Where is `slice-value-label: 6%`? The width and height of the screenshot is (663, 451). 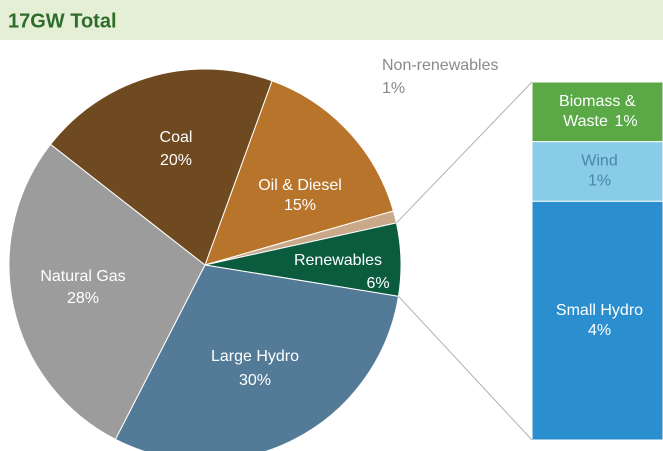
slice-value-label: 6% is located at coordinates (377, 283).